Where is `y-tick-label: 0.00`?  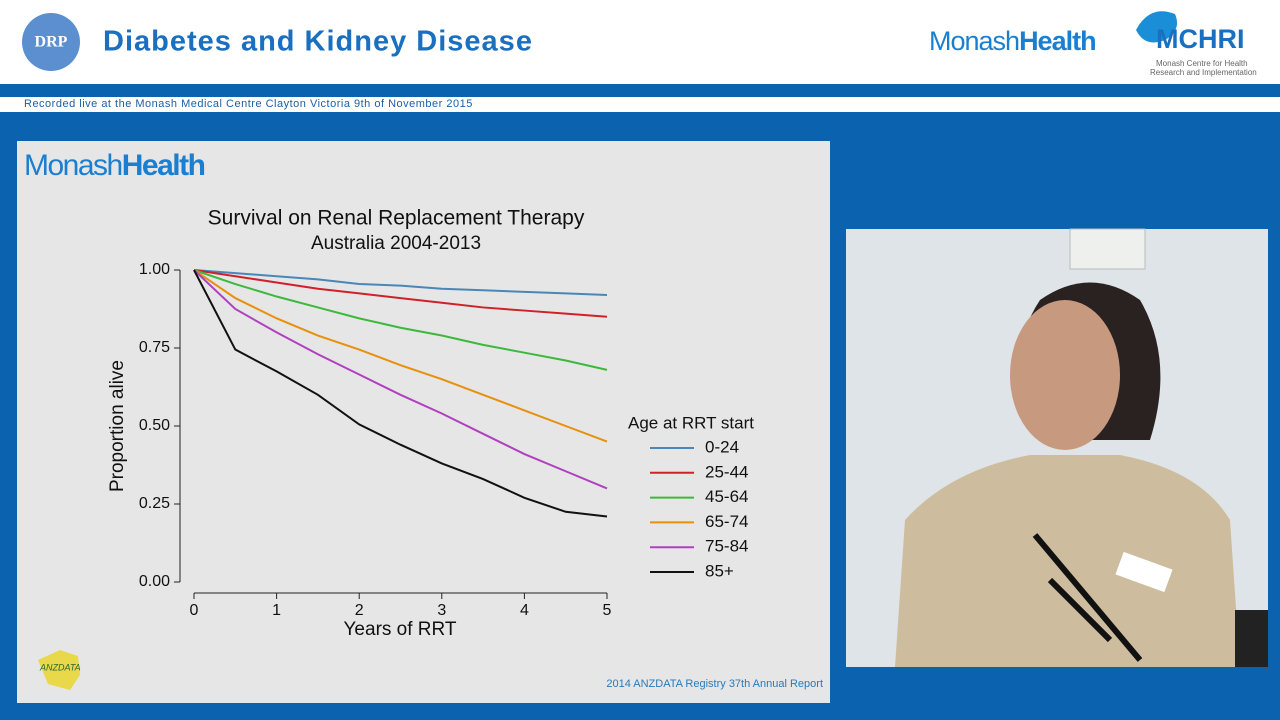
y-tick-label: 0.00 is located at coordinates (154, 581).